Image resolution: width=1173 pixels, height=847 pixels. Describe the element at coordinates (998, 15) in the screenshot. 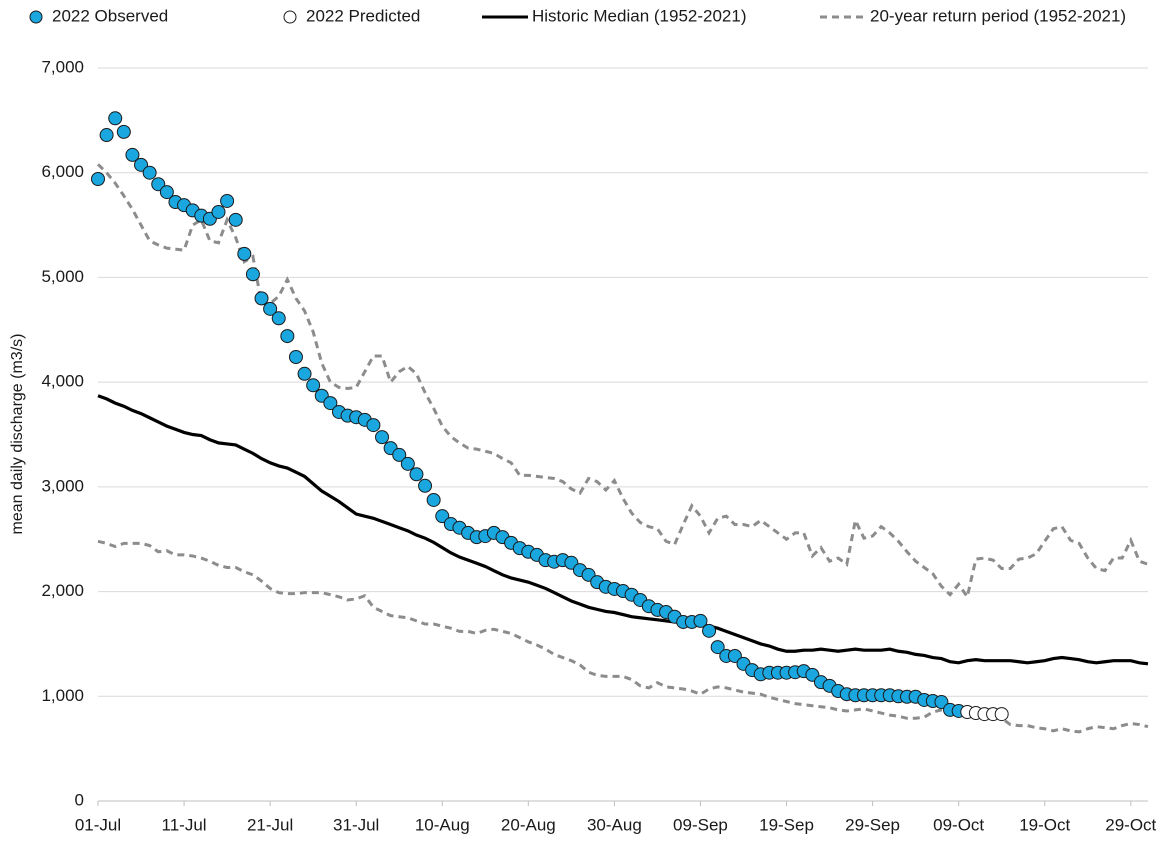

I see `legend-label: 20-year return period (1952-2021)` at that location.